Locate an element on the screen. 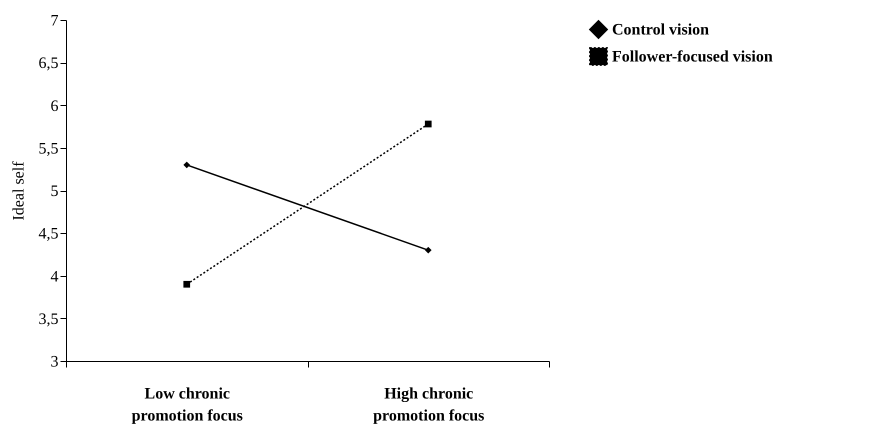 The height and width of the screenshot is (435, 875). y-tick-label: 5,5 is located at coordinates (48, 149).